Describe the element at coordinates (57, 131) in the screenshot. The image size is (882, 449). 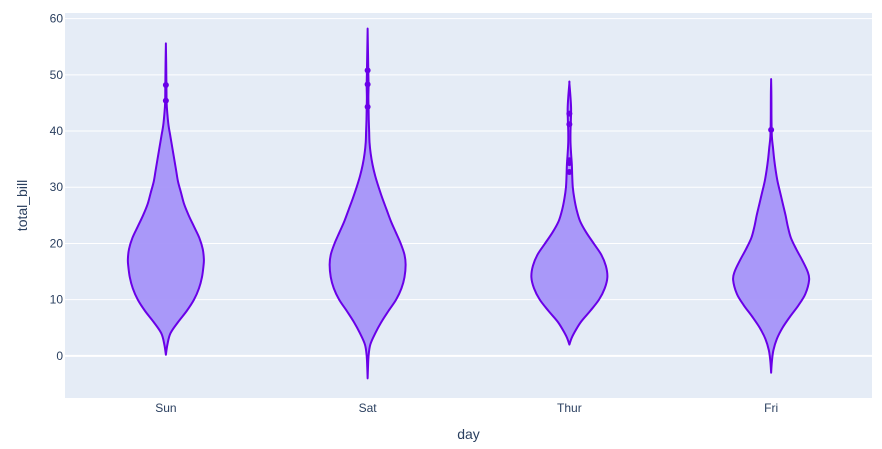
I see `y-tick-label: 40` at that location.